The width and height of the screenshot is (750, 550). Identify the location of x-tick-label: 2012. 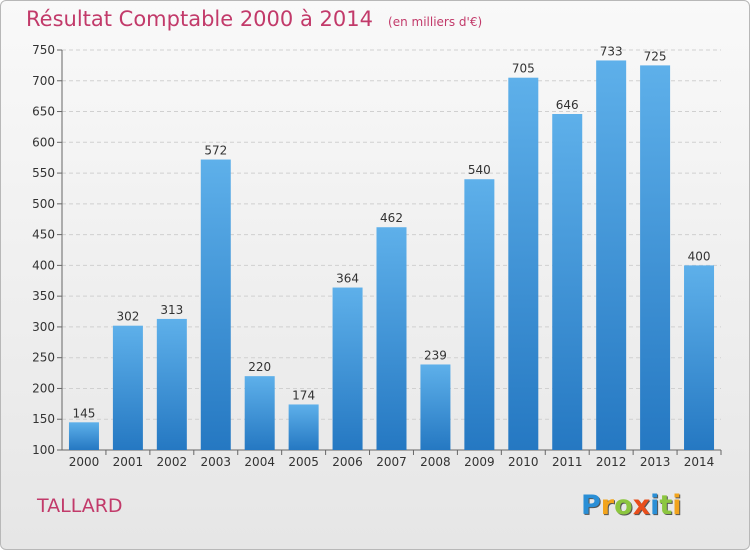
(611, 462).